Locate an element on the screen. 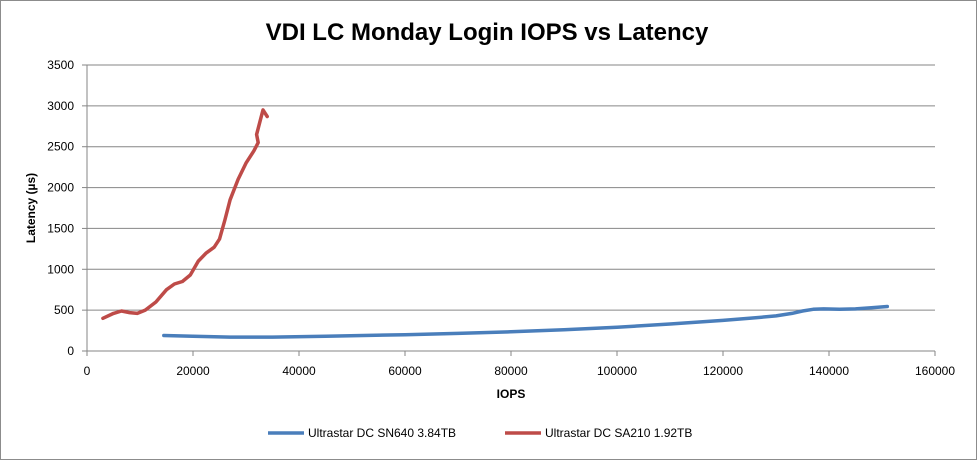 The image size is (977, 460). x-tick-label: 40000 is located at coordinates (299, 371).